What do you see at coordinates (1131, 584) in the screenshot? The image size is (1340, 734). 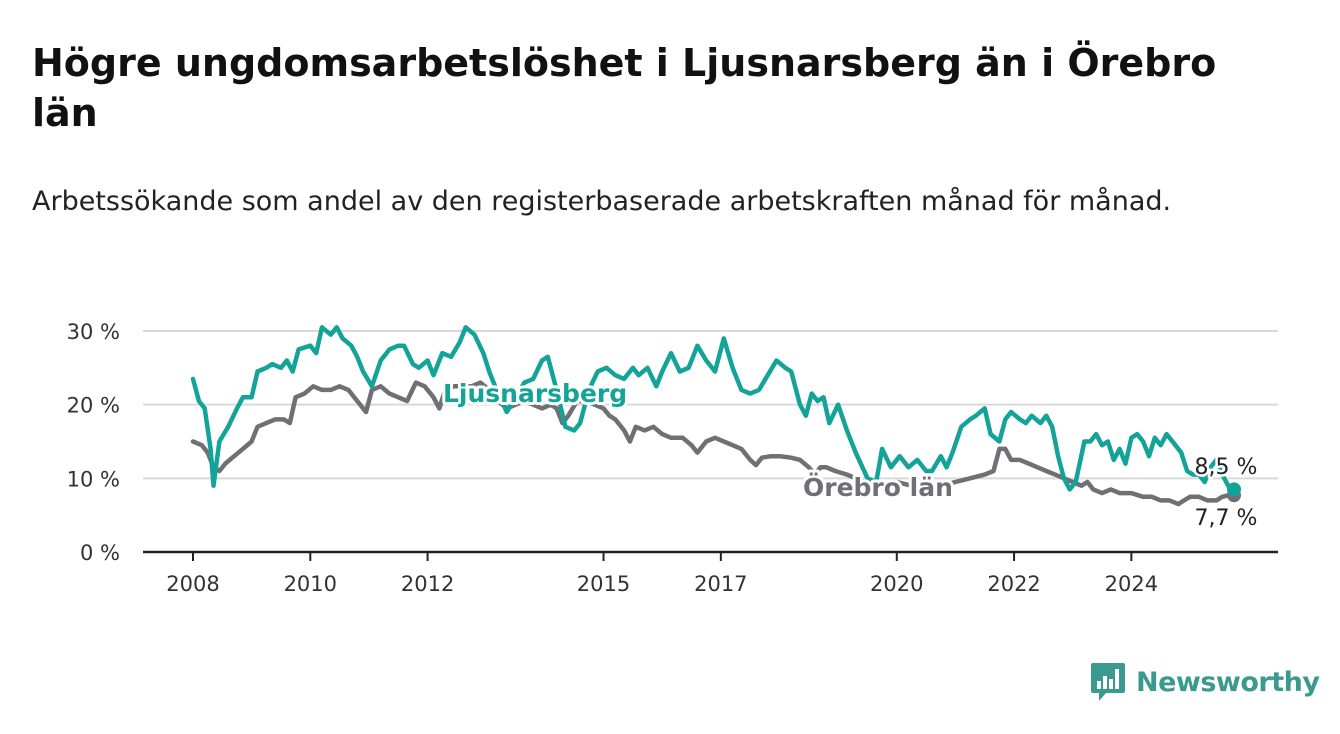 I see `x-tick-label: 2024` at bounding box center [1131, 584].